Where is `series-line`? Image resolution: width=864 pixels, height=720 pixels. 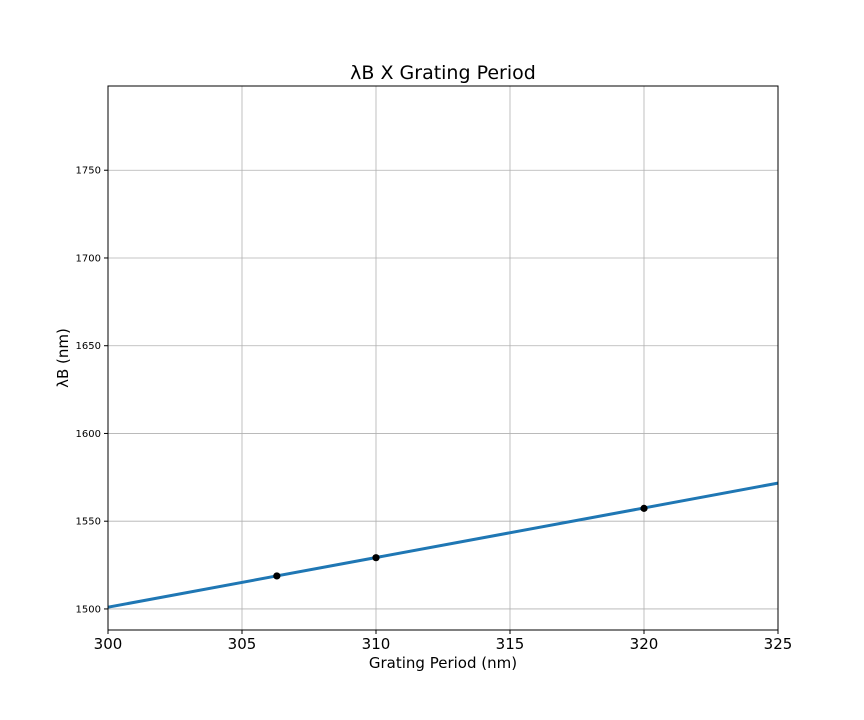 series-line is located at coordinates (443, 545).